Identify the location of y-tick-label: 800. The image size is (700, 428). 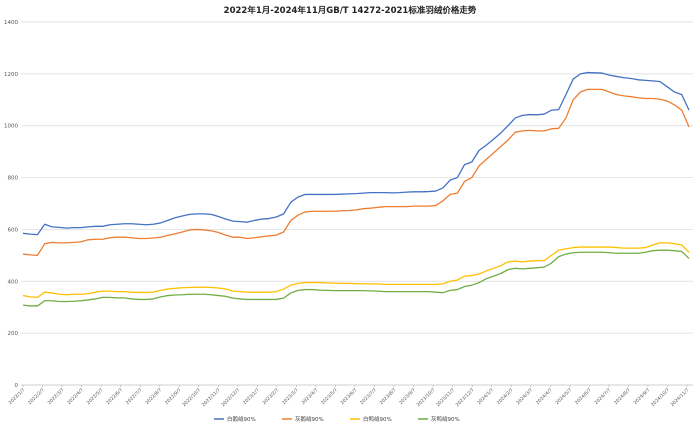
(13, 179).